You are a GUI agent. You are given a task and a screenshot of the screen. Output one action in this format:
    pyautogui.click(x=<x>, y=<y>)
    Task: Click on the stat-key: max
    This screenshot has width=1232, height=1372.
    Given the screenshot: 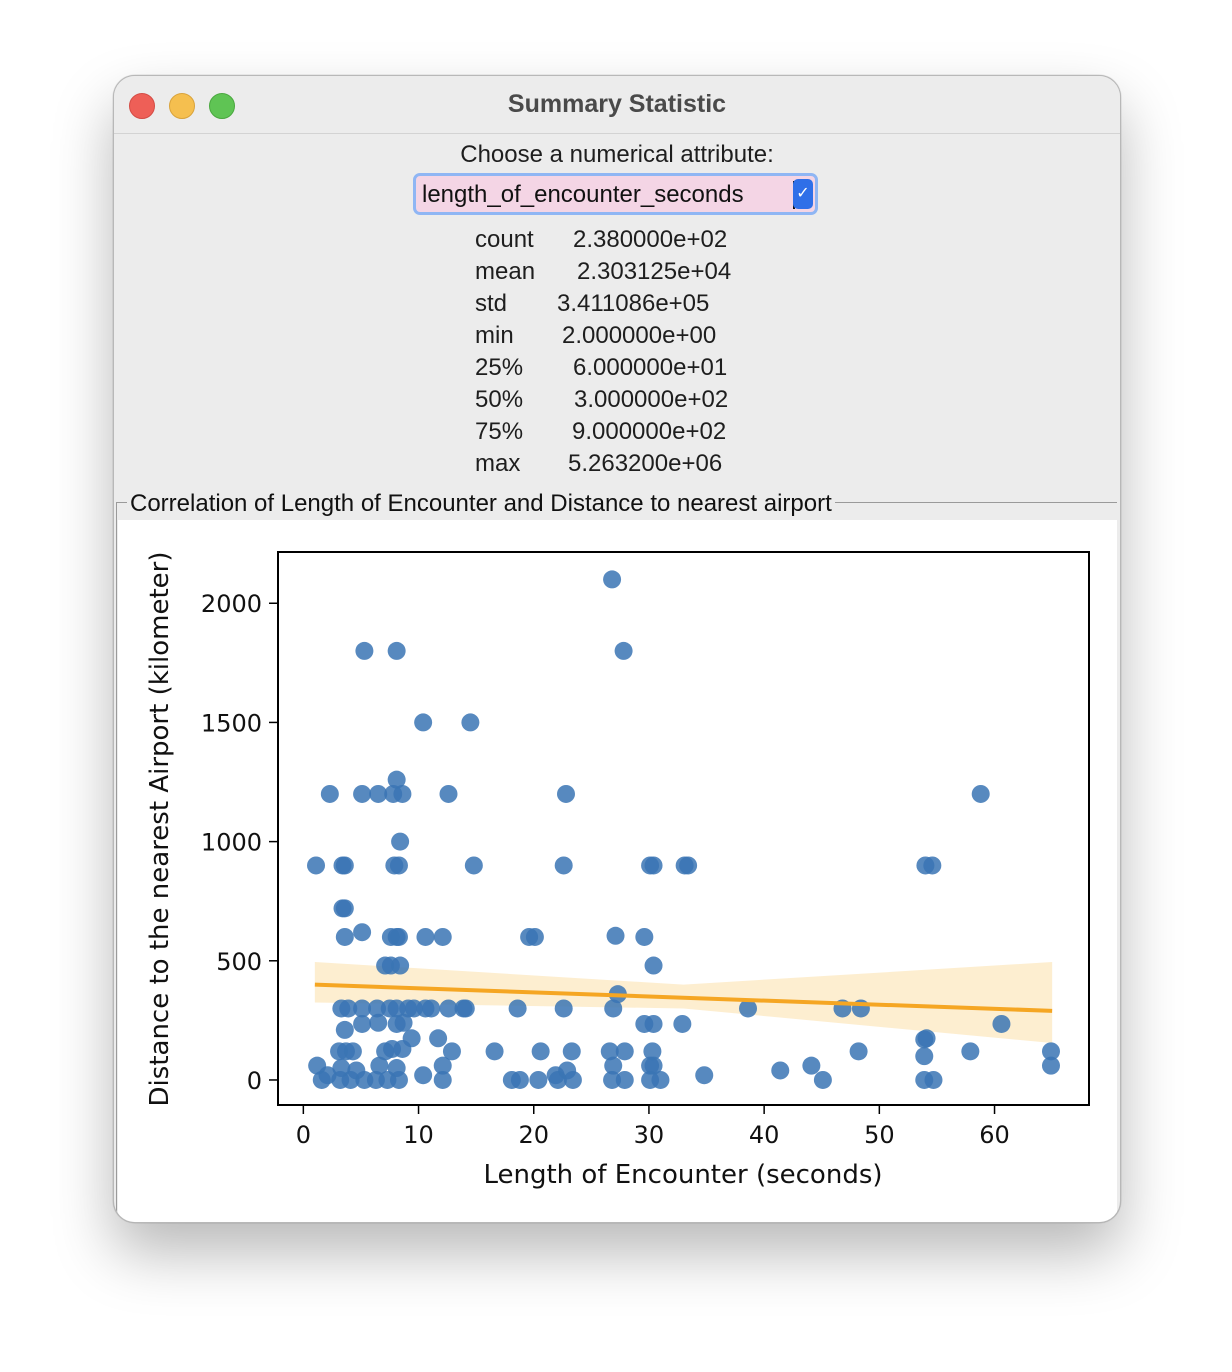 What is the action you would take?
    pyautogui.click(x=498, y=463)
    